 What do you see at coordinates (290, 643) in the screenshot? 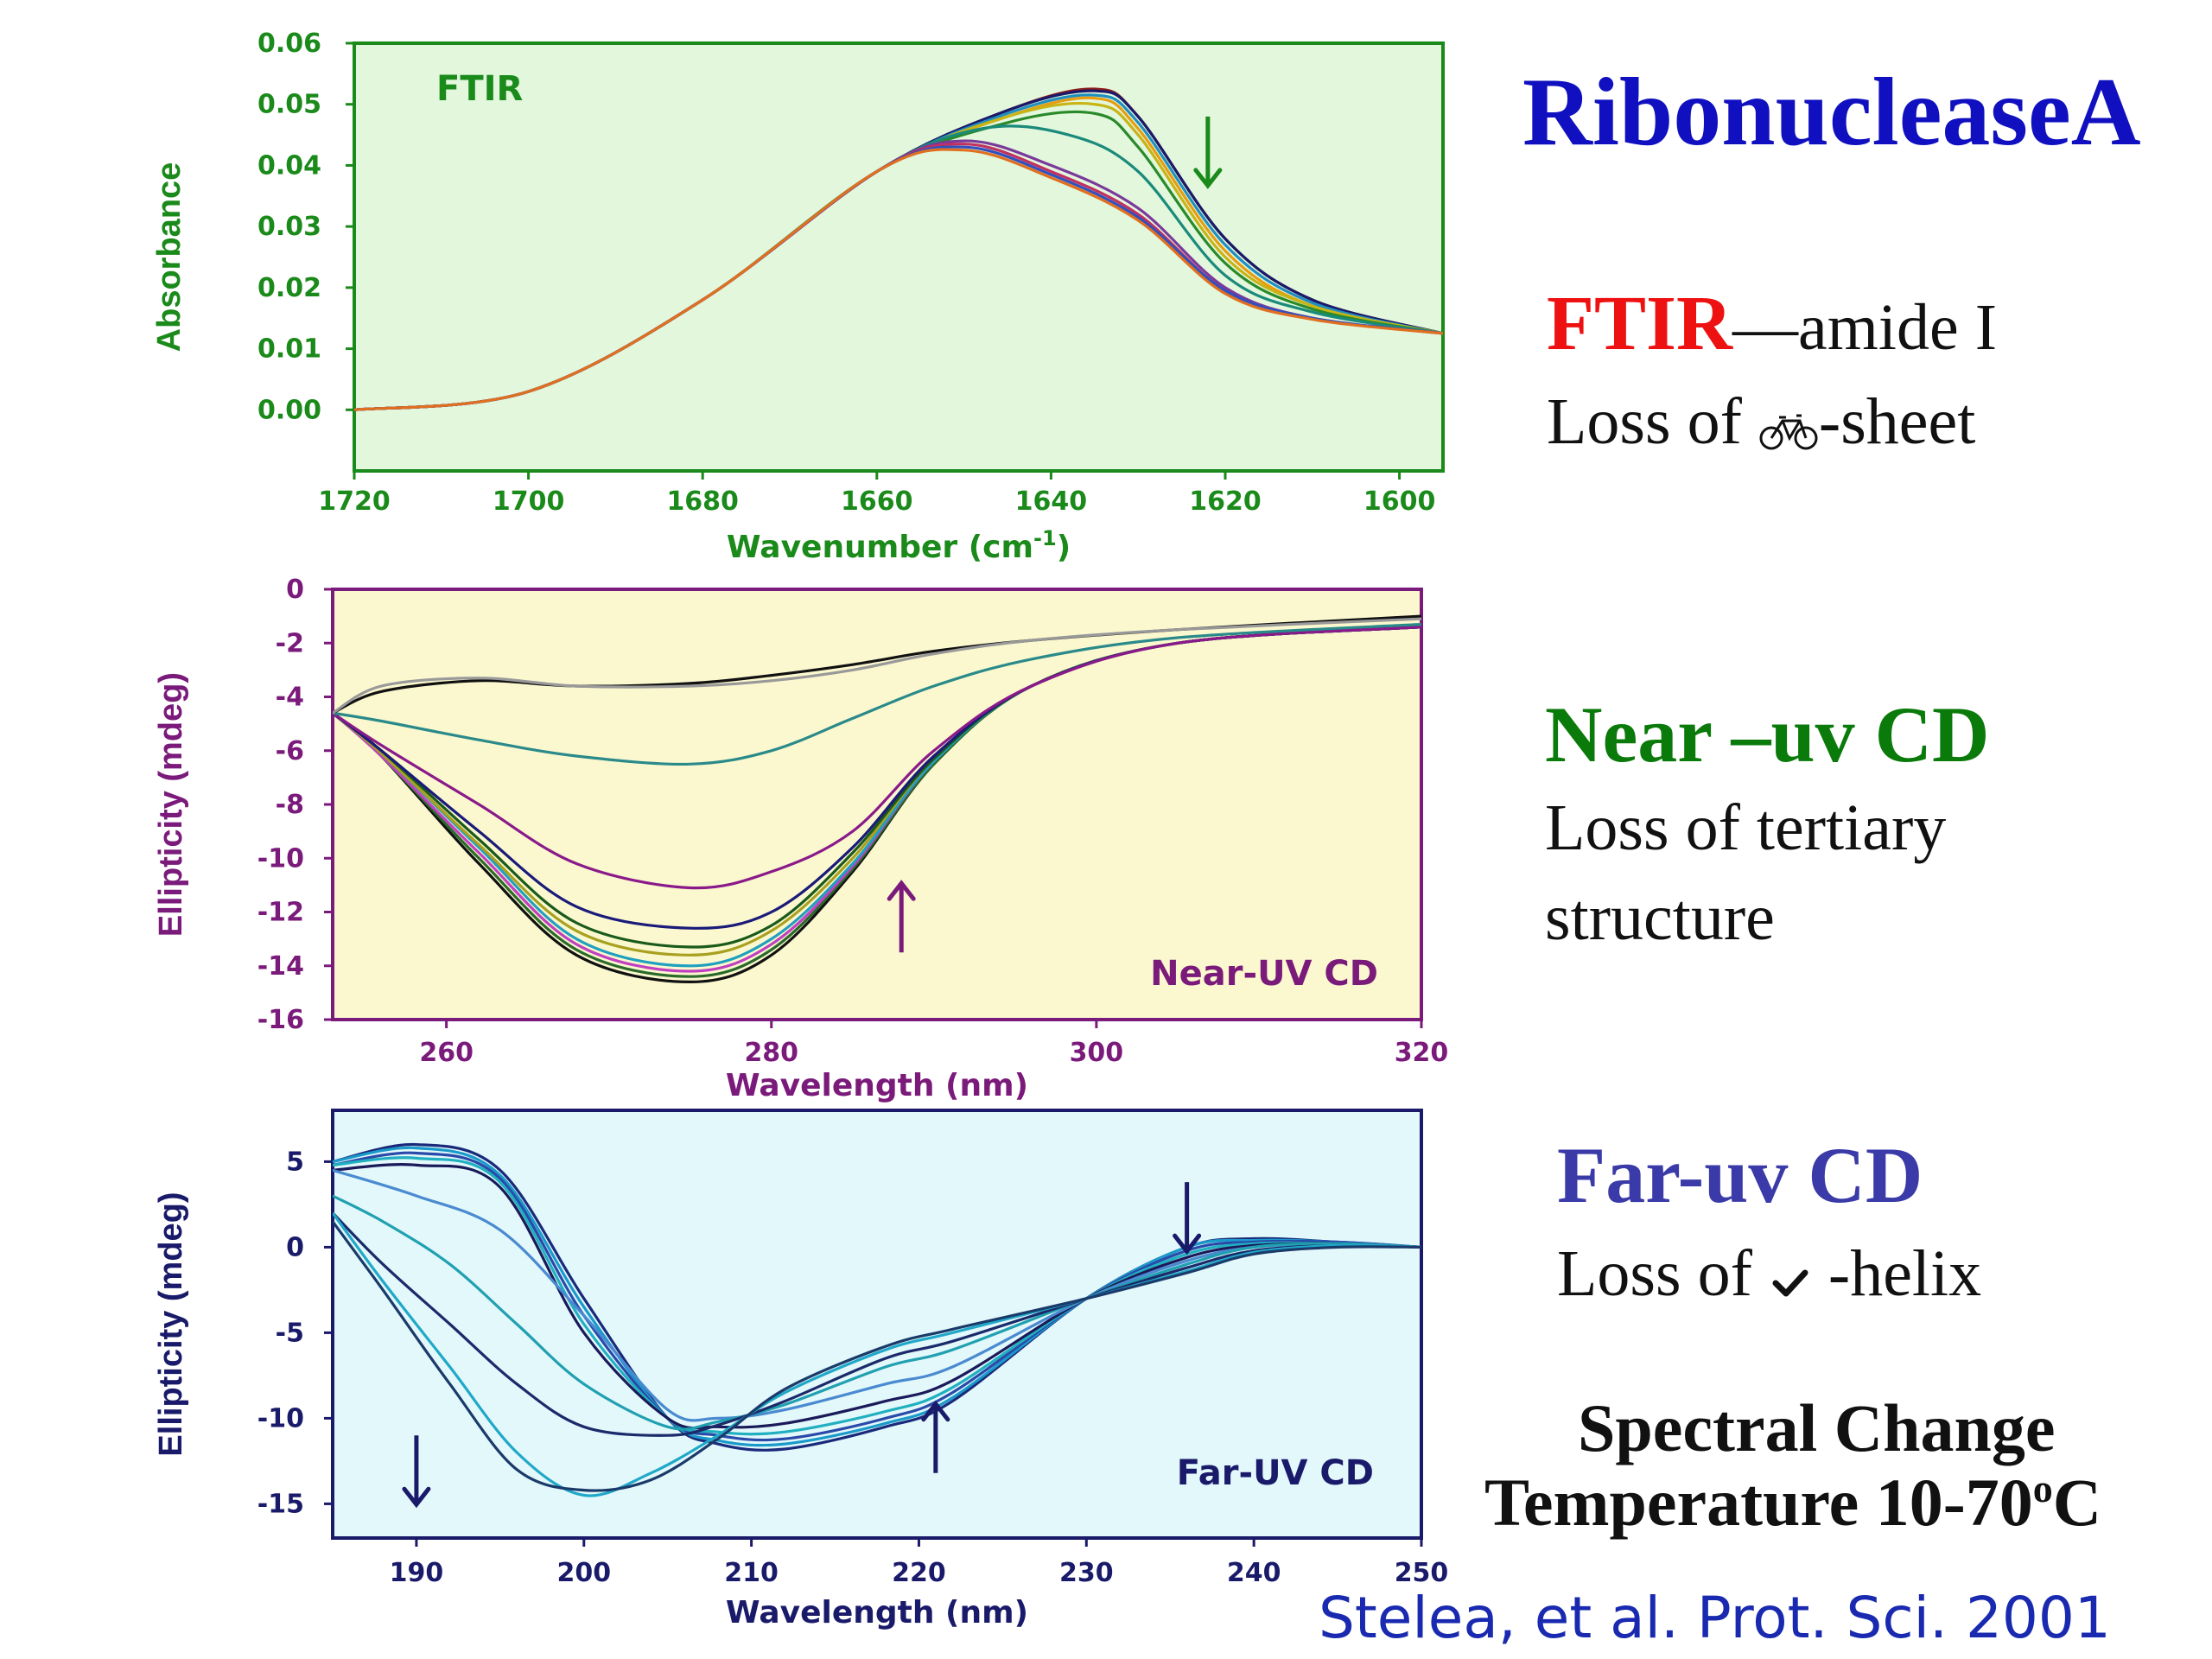
I see `y-tick-label: -2` at bounding box center [290, 643].